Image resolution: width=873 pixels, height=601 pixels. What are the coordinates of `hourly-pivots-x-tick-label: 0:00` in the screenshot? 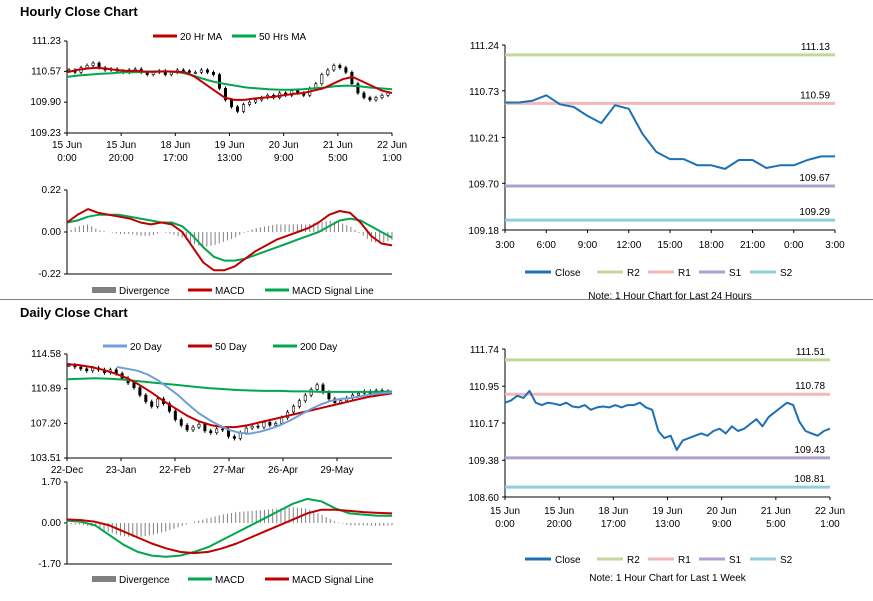 It's located at (794, 245).